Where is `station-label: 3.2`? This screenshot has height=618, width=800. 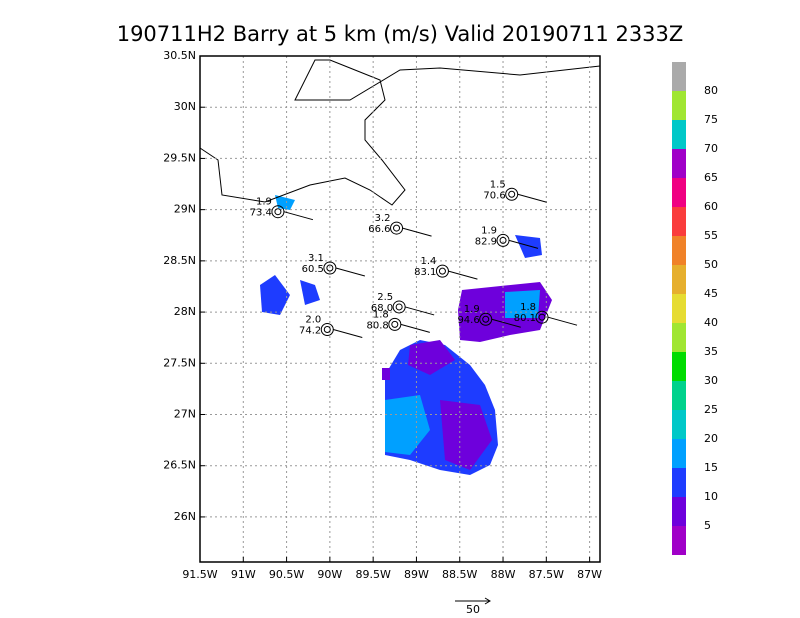
station-label: 3.2 is located at coordinates (383, 218).